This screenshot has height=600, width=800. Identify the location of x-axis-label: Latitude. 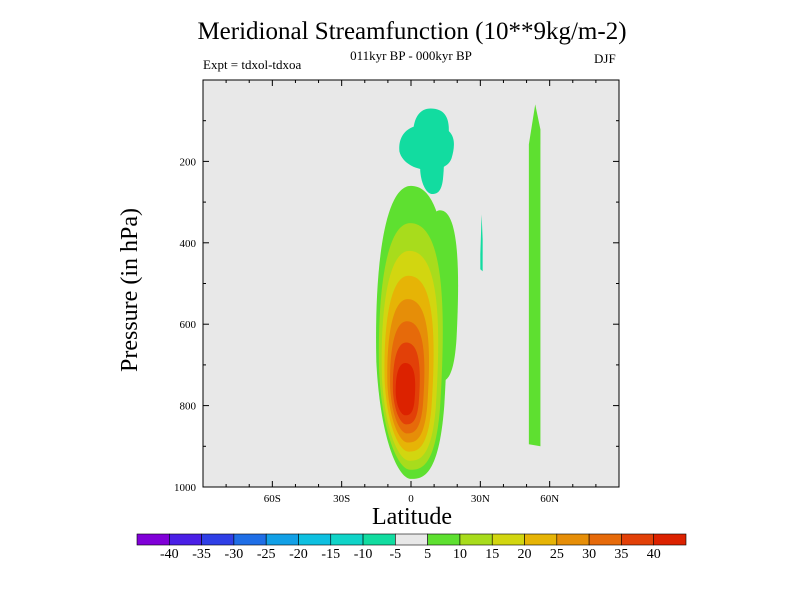
(412, 517).